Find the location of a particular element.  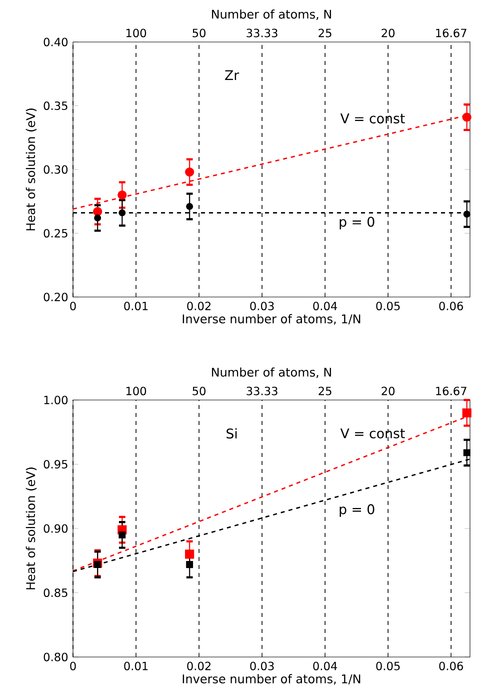

y-tick-label: 0.25 is located at coordinates (56, 233).